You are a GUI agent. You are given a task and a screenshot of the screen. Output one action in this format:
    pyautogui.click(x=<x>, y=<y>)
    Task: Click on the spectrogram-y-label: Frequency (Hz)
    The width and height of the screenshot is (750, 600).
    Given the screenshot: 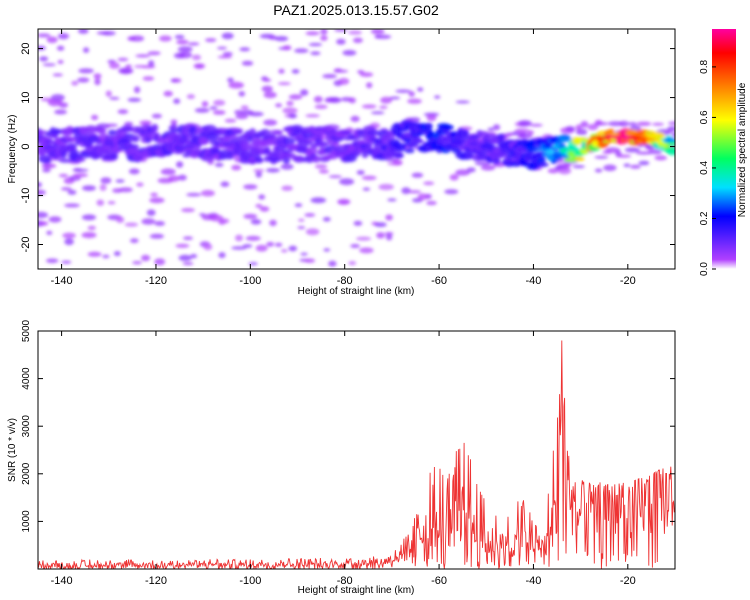 What is the action you would take?
    pyautogui.click(x=12, y=149)
    